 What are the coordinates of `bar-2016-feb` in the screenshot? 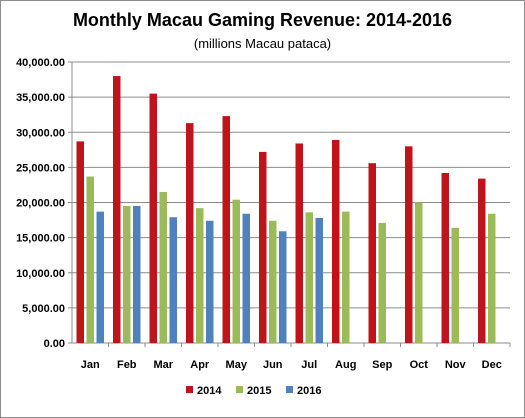 It's located at (137, 274).